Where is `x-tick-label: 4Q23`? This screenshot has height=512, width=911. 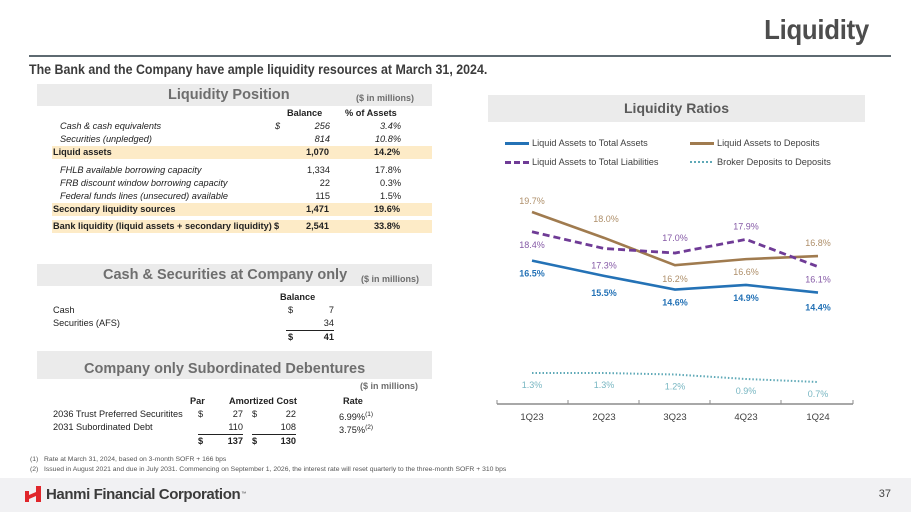 x-tick-label: 4Q23 is located at coordinates (745, 417).